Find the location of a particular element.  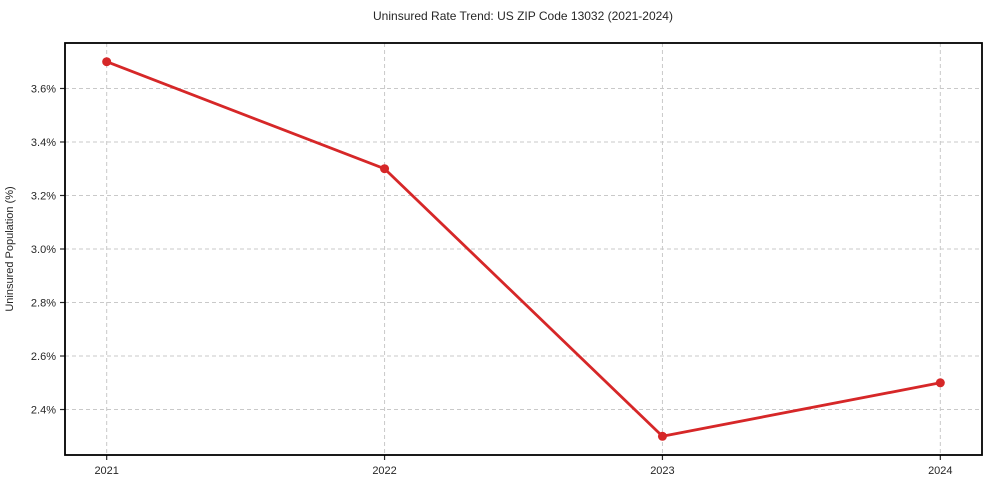

y-tick-label: 2.8% is located at coordinates (43, 304).